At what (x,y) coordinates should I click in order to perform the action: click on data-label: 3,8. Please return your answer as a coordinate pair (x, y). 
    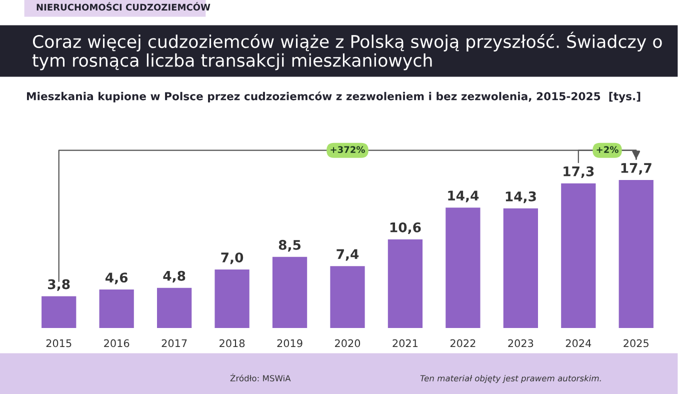
    Looking at the image, I should click on (59, 285).